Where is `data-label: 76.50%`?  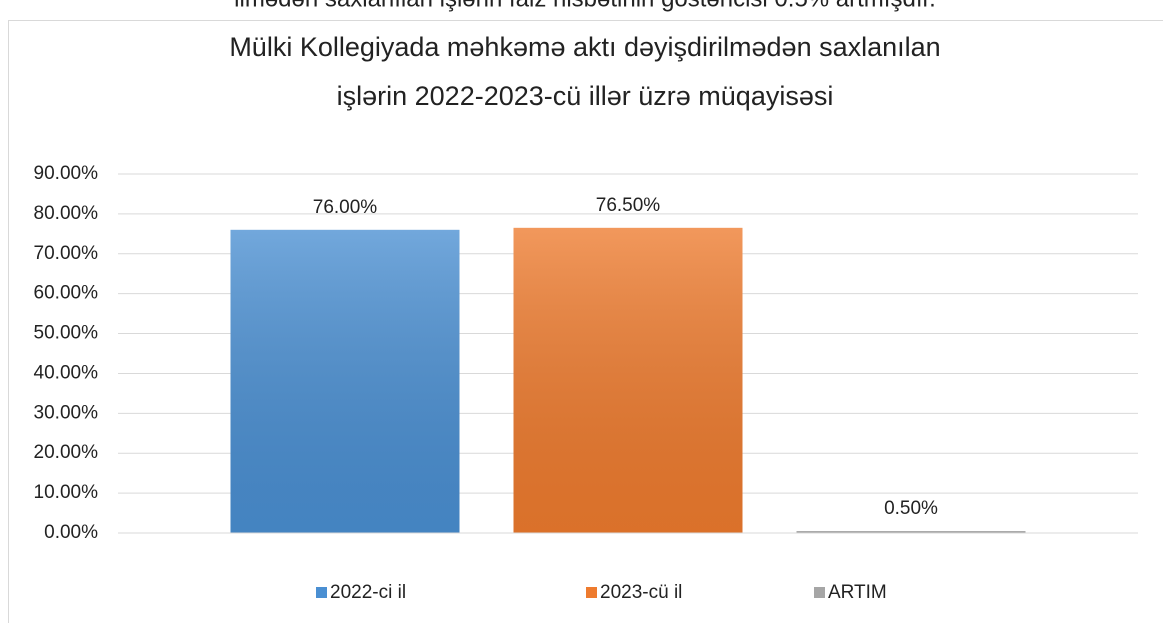
data-label: 76.50% is located at coordinates (628, 205).